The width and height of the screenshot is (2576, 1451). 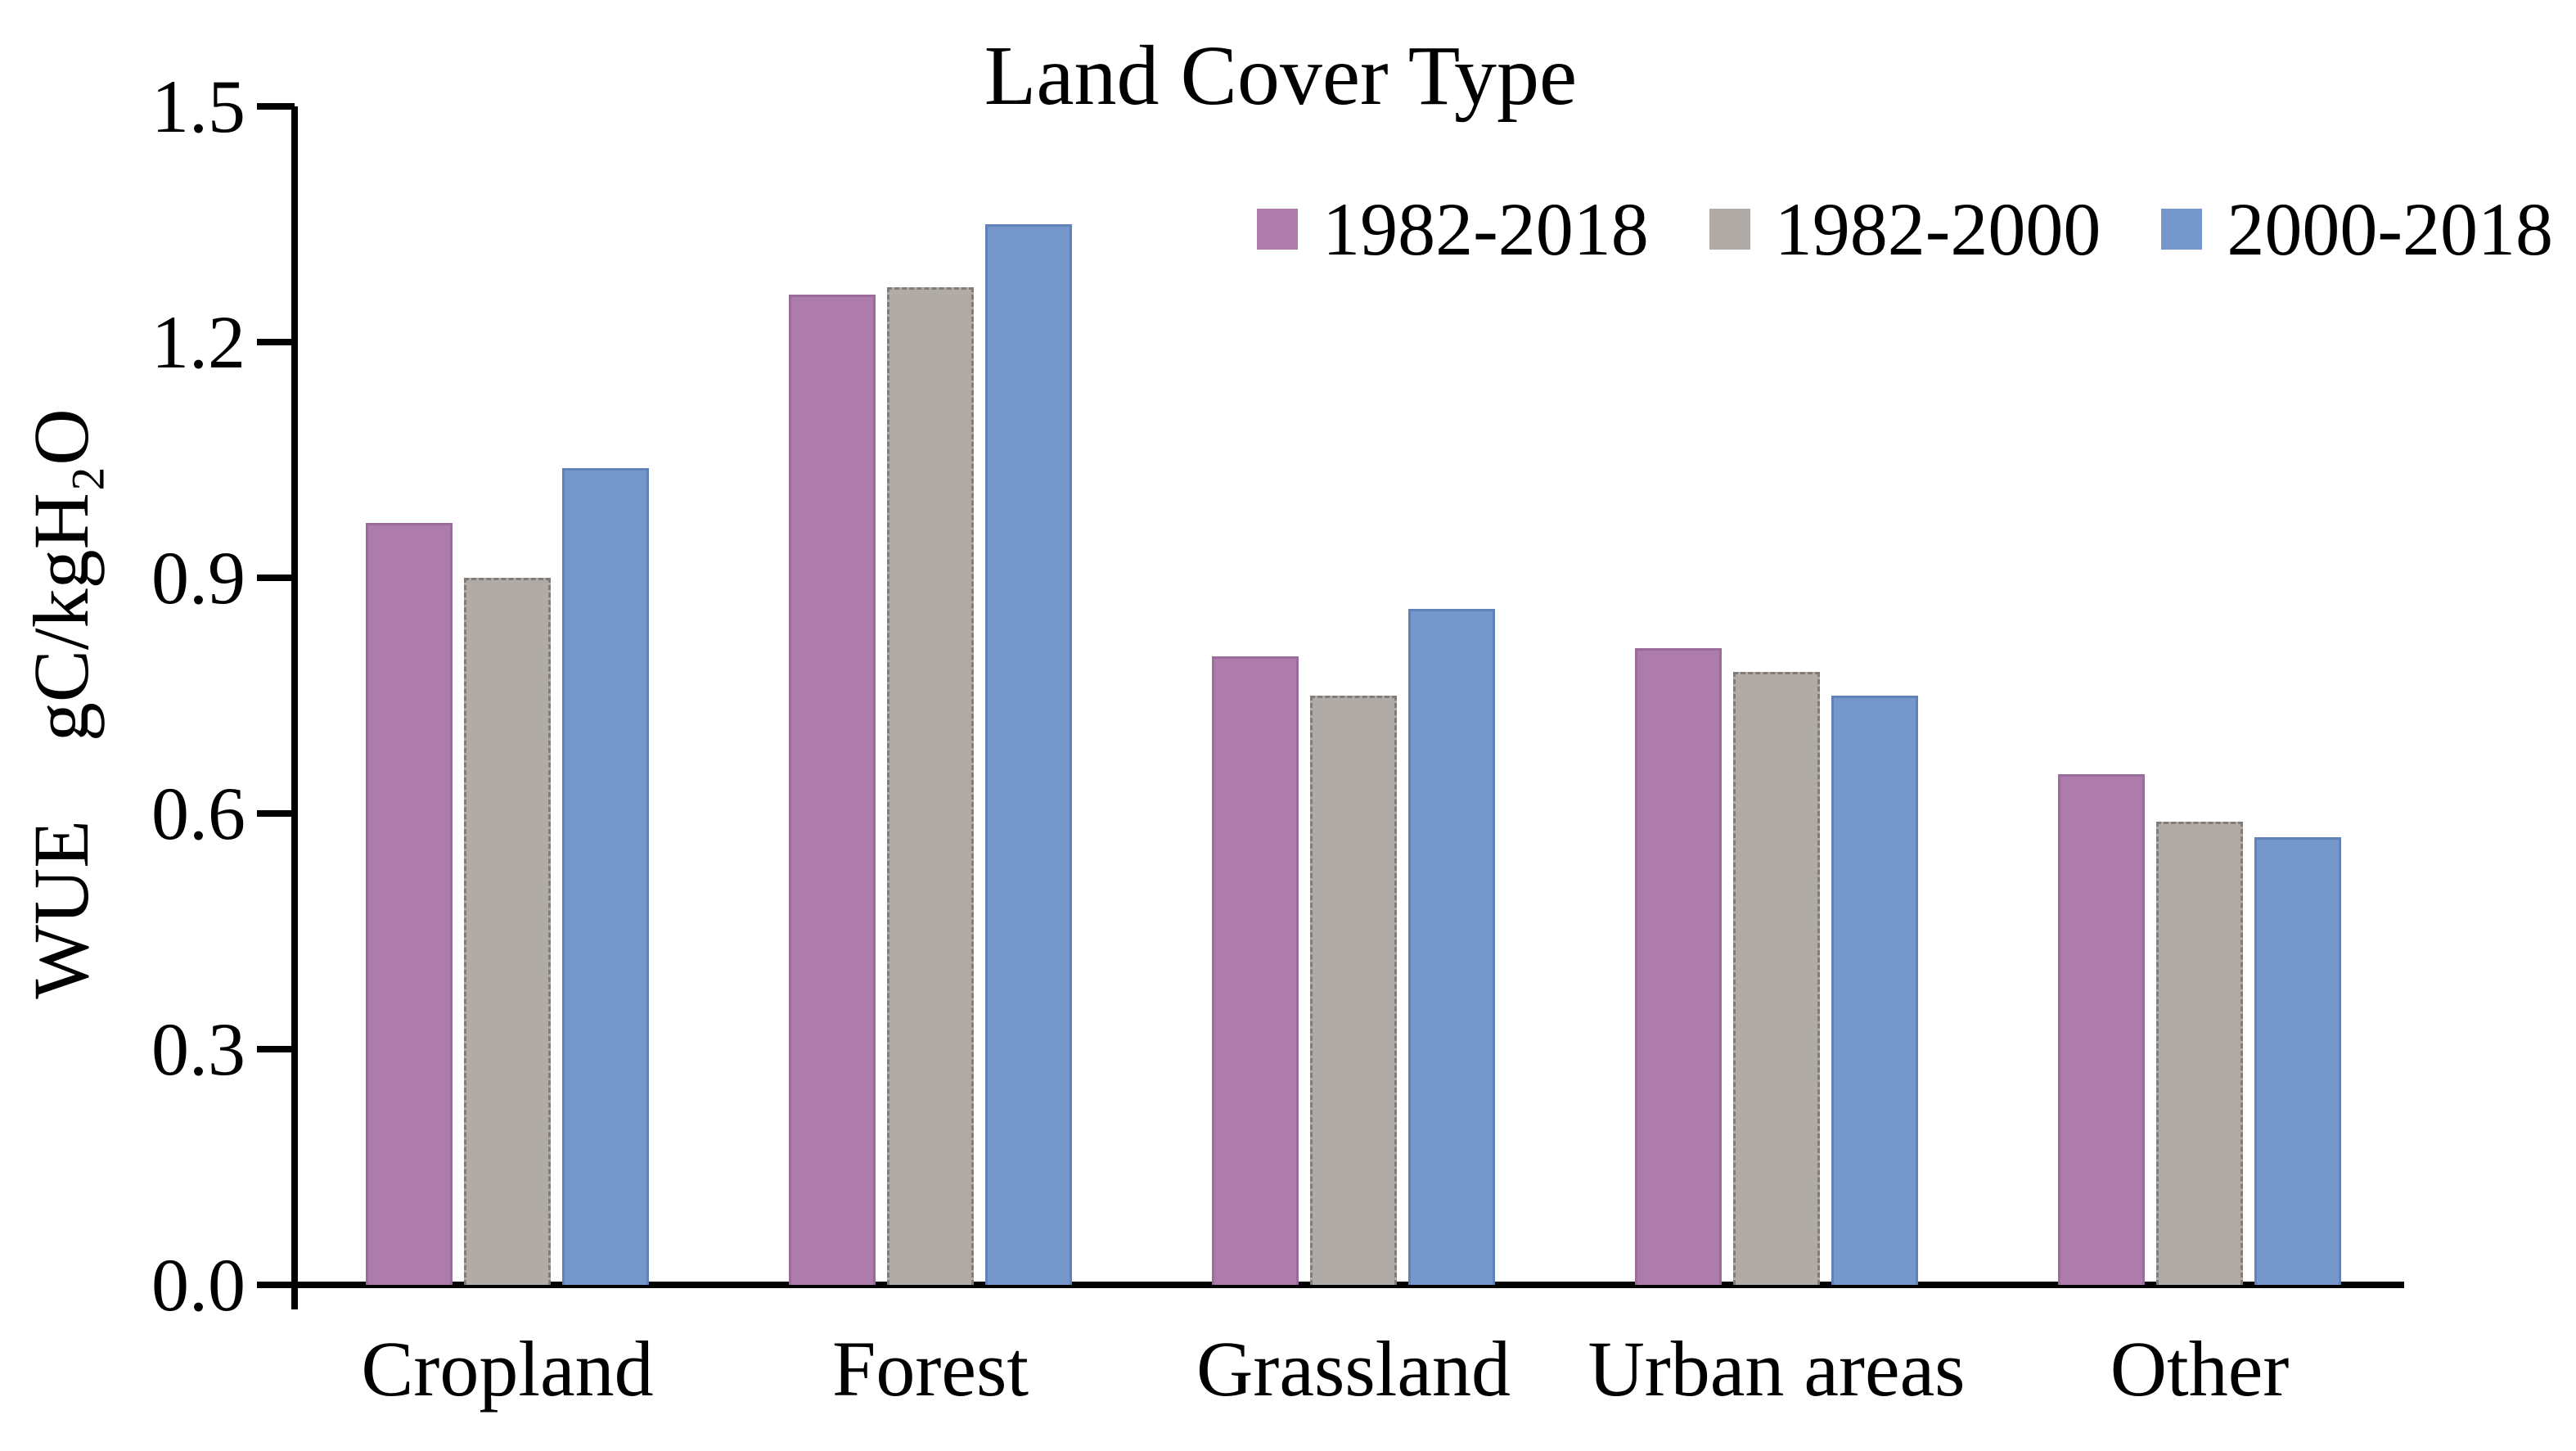 What do you see at coordinates (1278, 230) in the screenshot?
I see `legend-swatch-1982-2018` at bounding box center [1278, 230].